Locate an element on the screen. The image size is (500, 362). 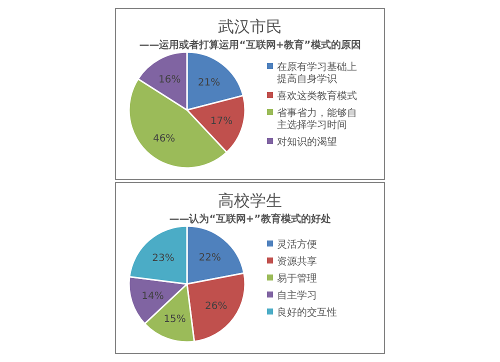
data-label: 22% is located at coordinates (210, 258).